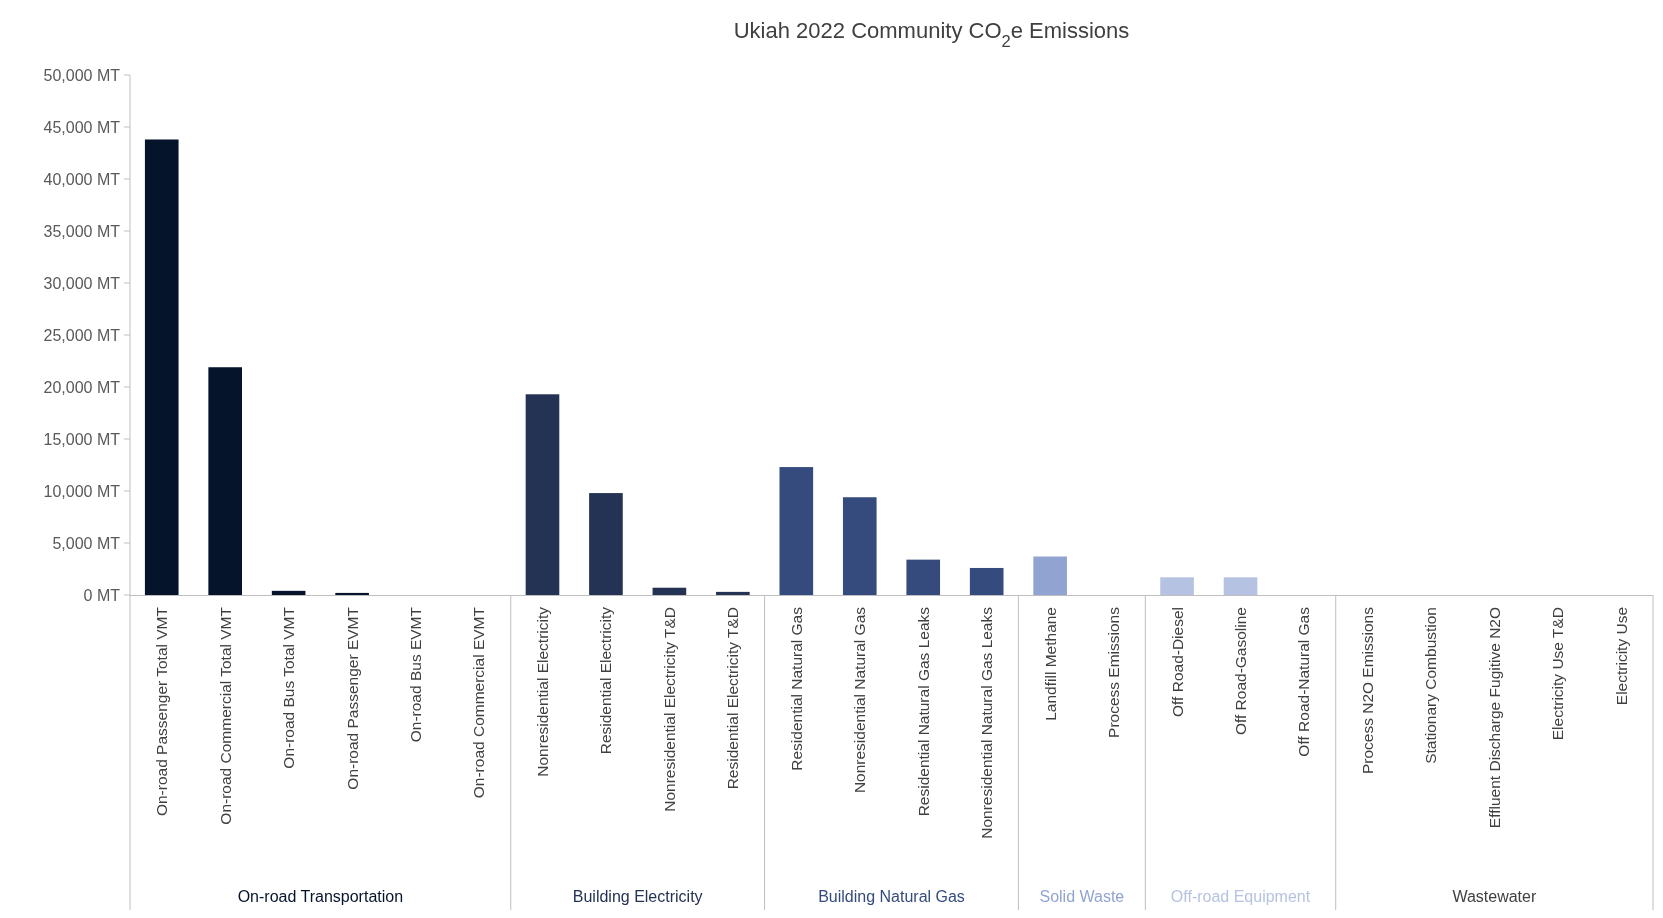  What do you see at coordinates (352, 698) in the screenshot?
I see `x-tick-label: On-road Passenger EVMT` at bounding box center [352, 698].